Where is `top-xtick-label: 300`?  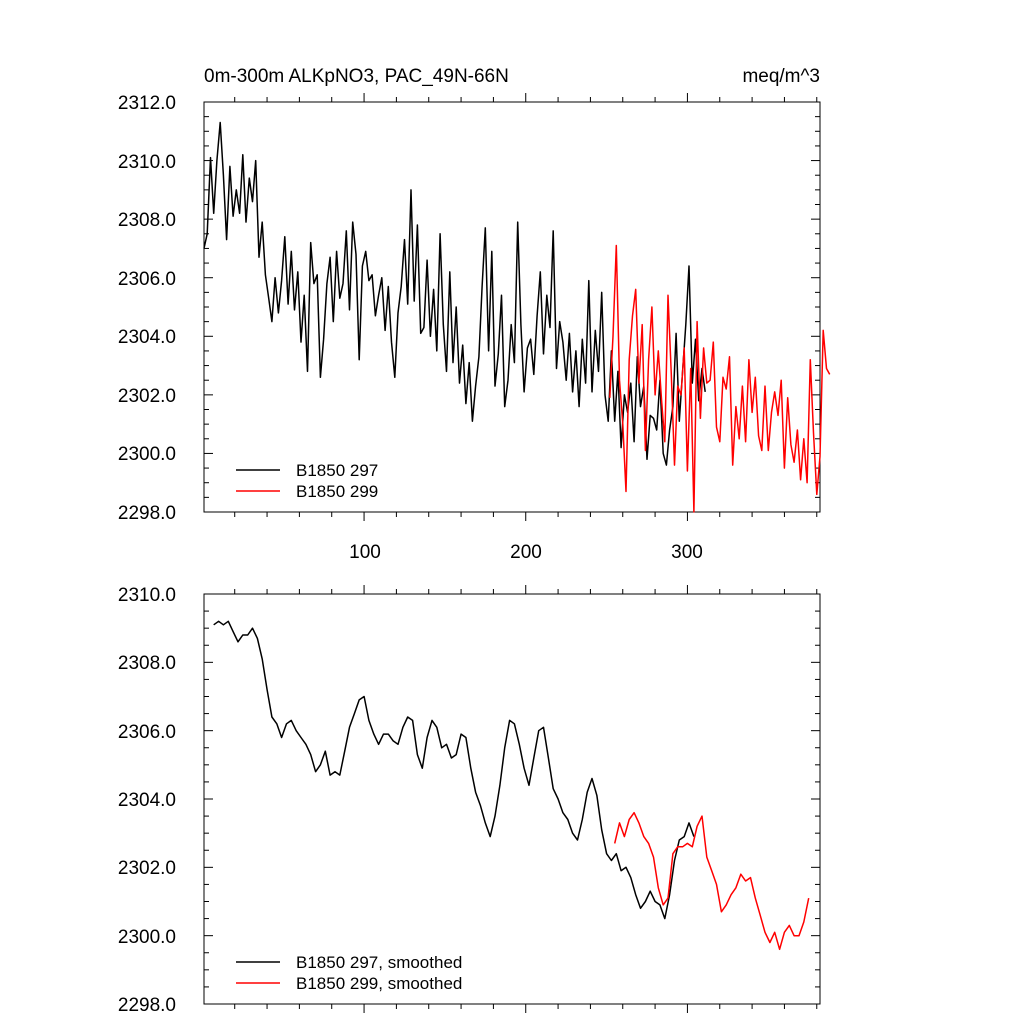 top-xtick-label: 300 is located at coordinates (687, 552).